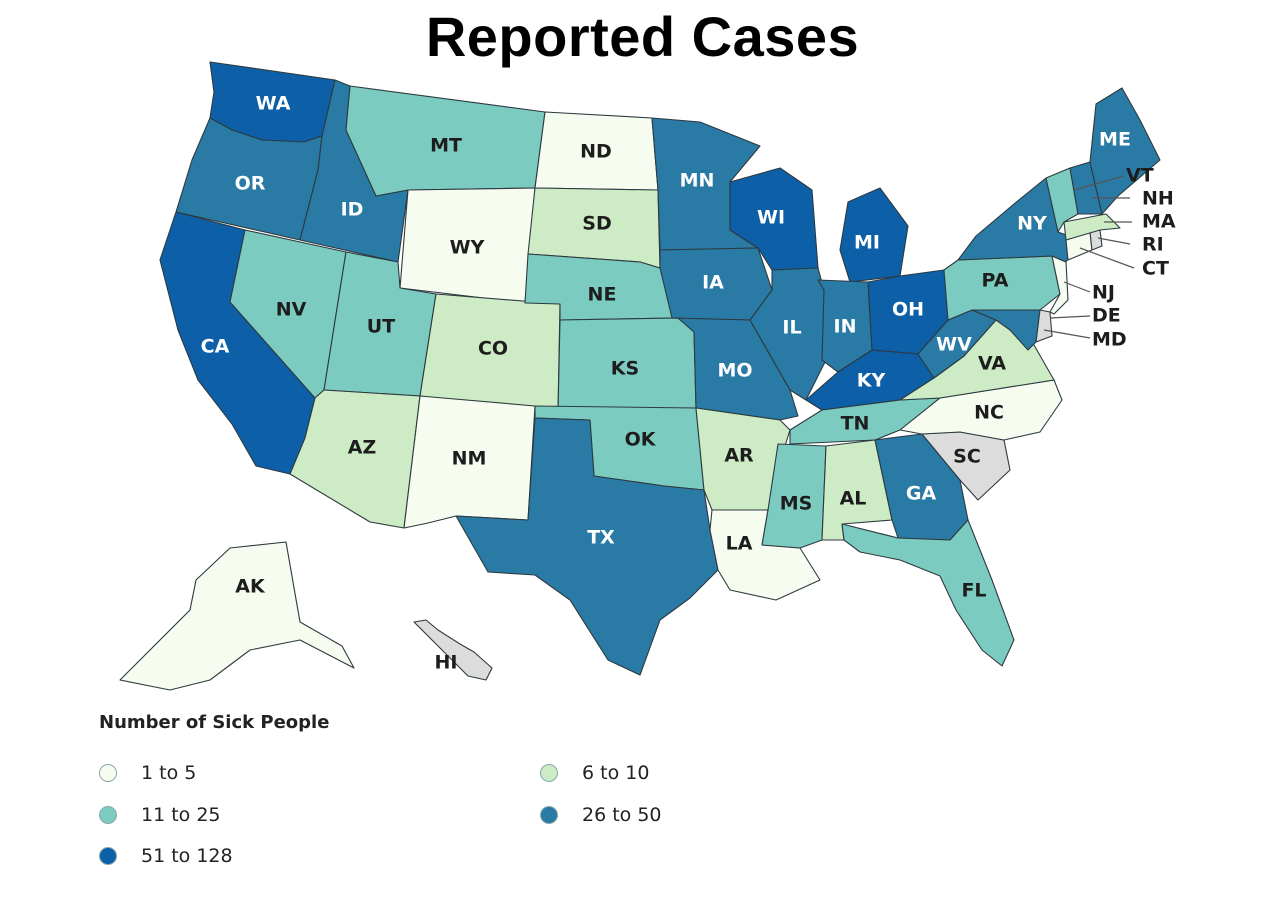 Image resolution: width=1285 pixels, height=900 pixels. I want to click on state-label-va: VA, so click(992, 364).